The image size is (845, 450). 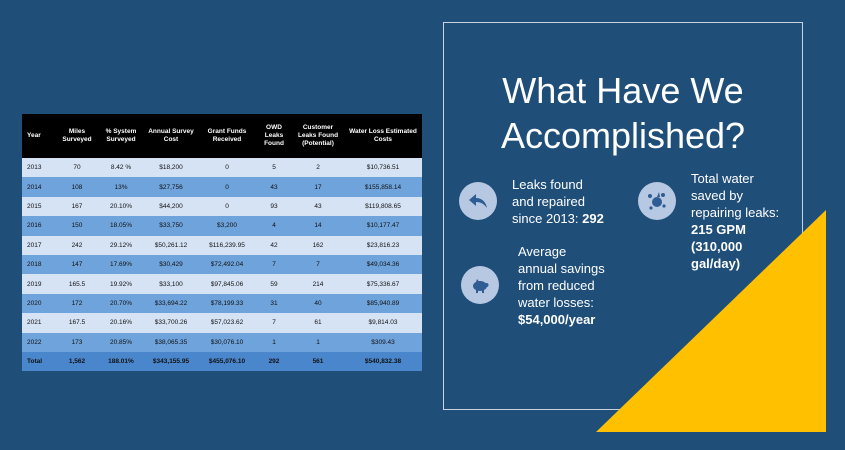 I want to click on table-cell: 162, so click(x=318, y=245).